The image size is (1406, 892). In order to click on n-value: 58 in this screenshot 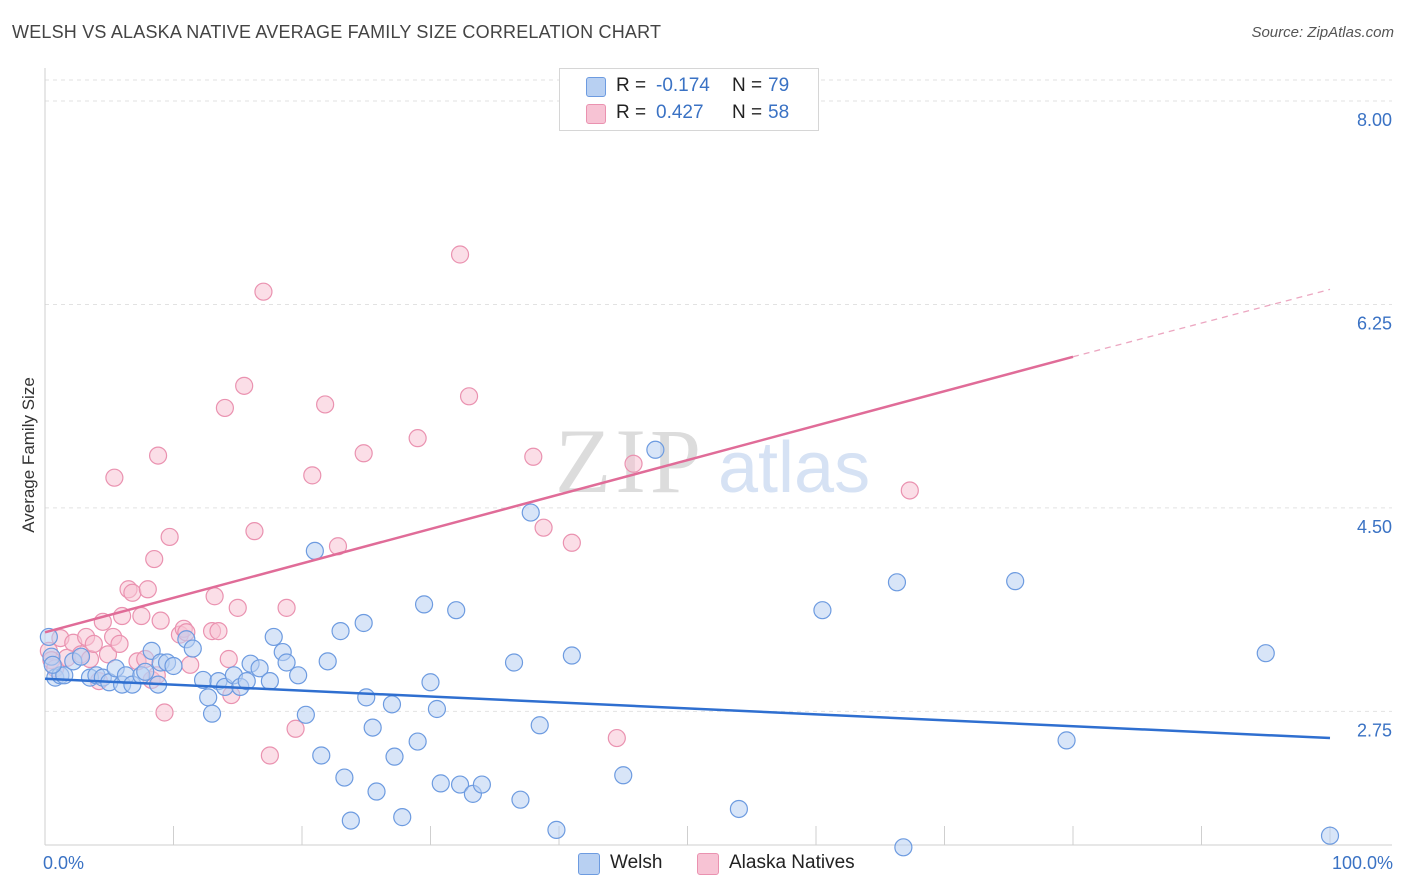, I will do `click(779, 112)`.